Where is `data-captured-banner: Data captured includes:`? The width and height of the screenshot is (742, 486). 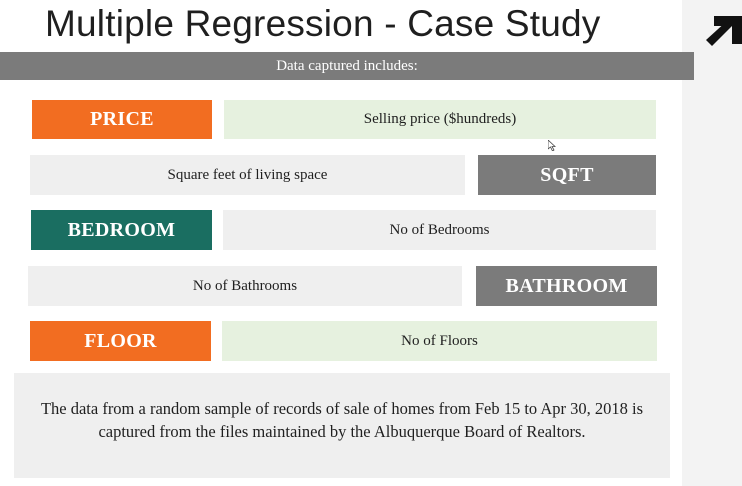 data-captured-banner: Data captured includes: is located at coordinates (347, 66).